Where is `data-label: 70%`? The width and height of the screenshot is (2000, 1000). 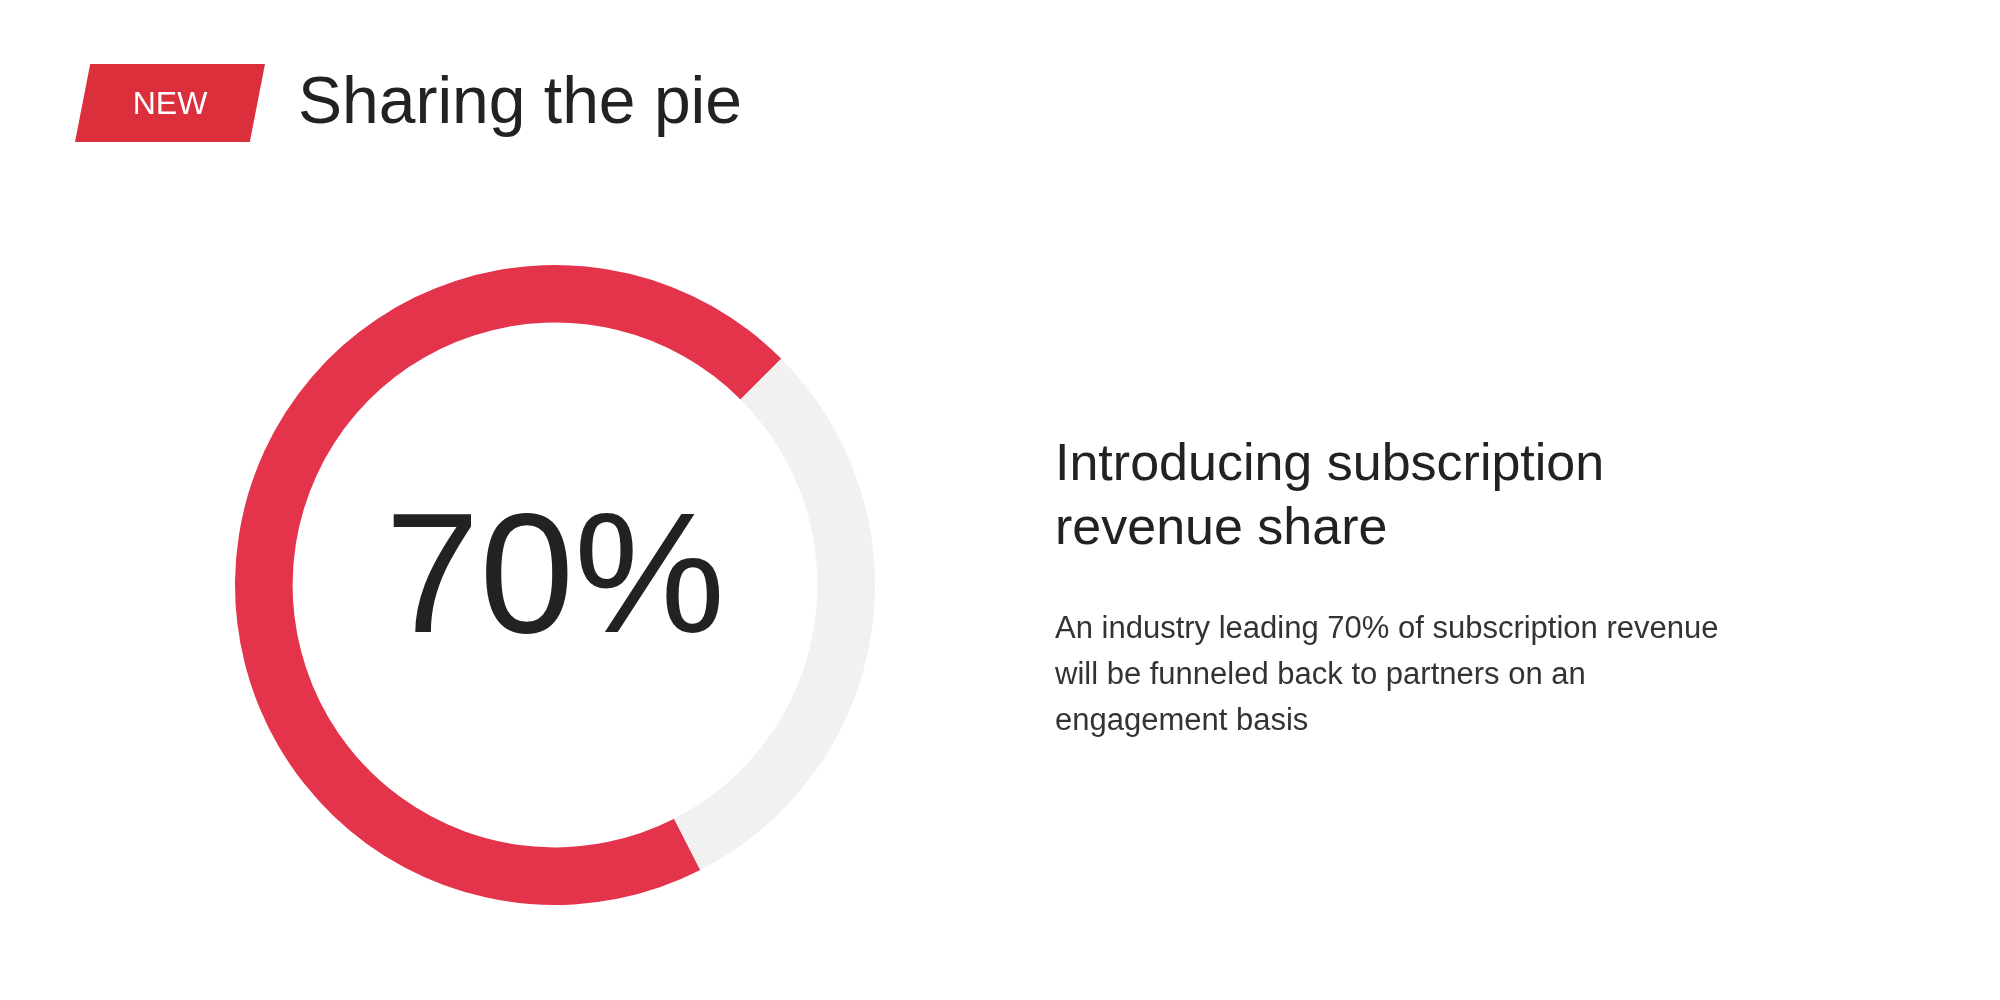 data-label: 70% is located at coordinates (555, 572).